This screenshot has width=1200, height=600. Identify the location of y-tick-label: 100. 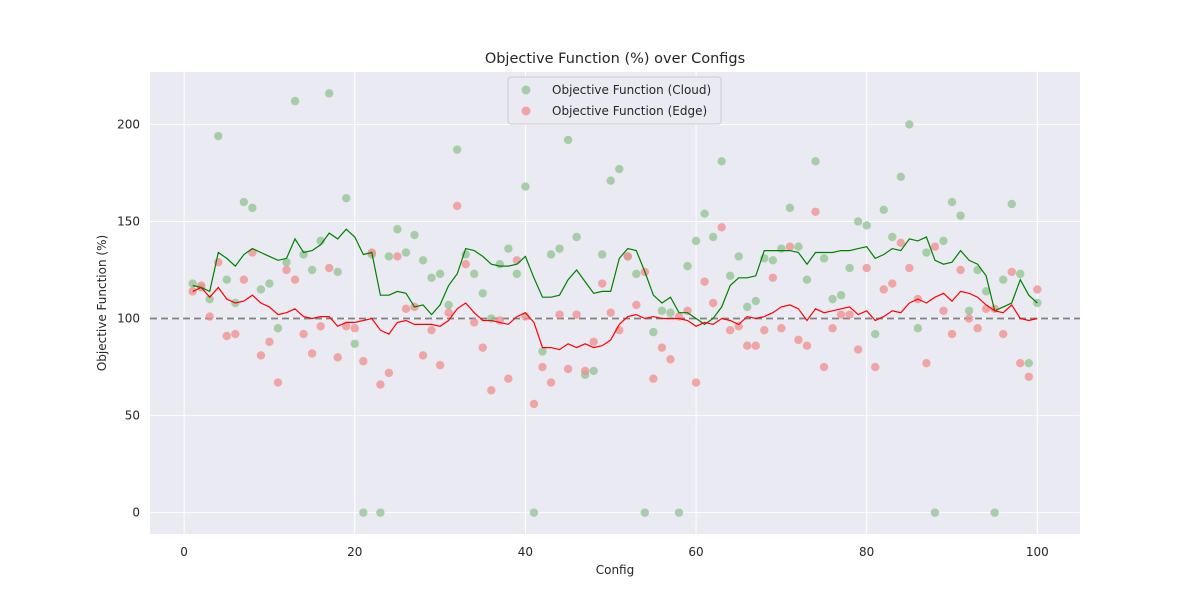
(128, 319).